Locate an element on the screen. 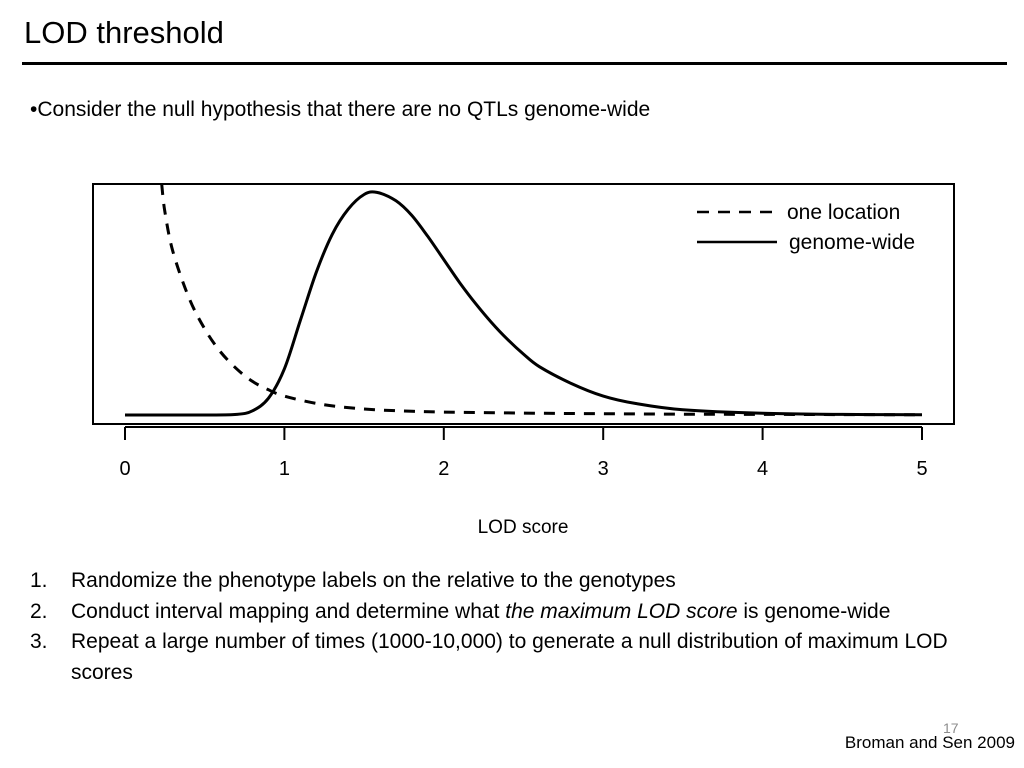 The width and height of the screenshot is (1024, 768). step-emphasis: the maximum LOD score is located at coordinates (621, 611).